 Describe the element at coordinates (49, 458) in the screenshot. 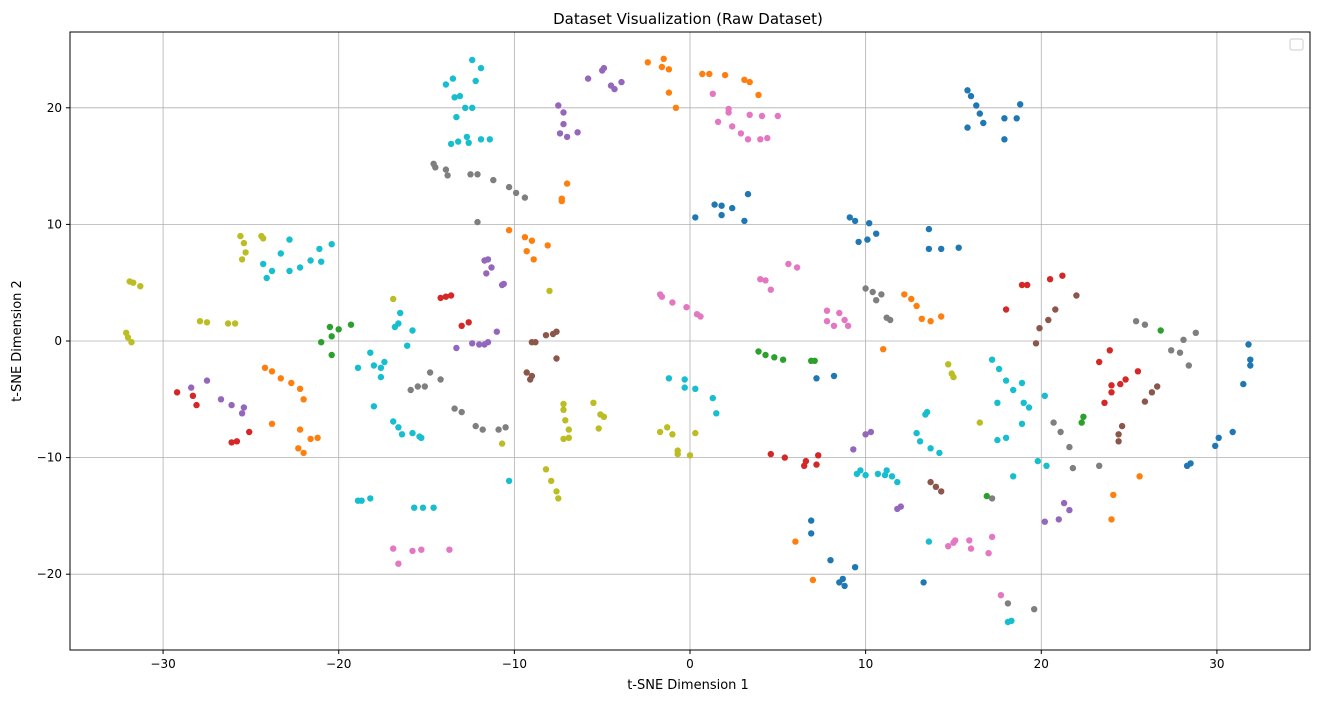

I see `y-tick-label: −10` at that location.